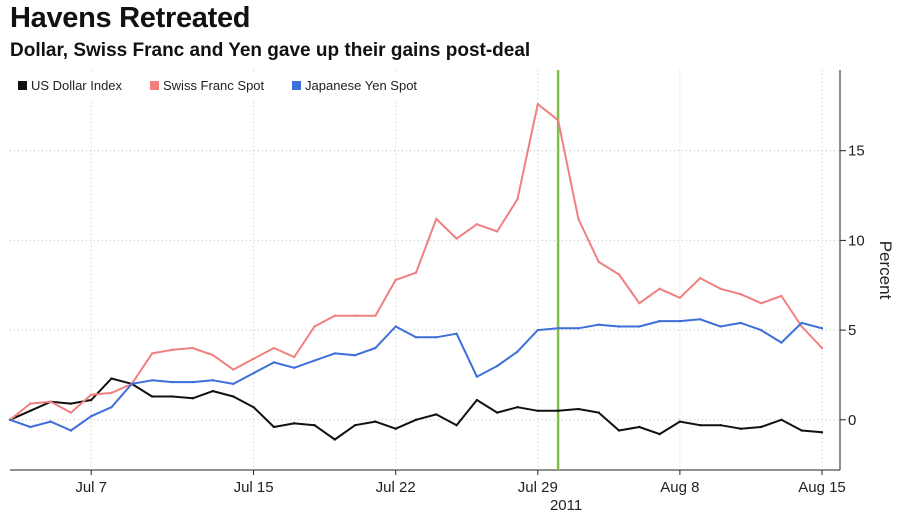  I want to click on x-tick-label: Jul 29, so click(538, 487).